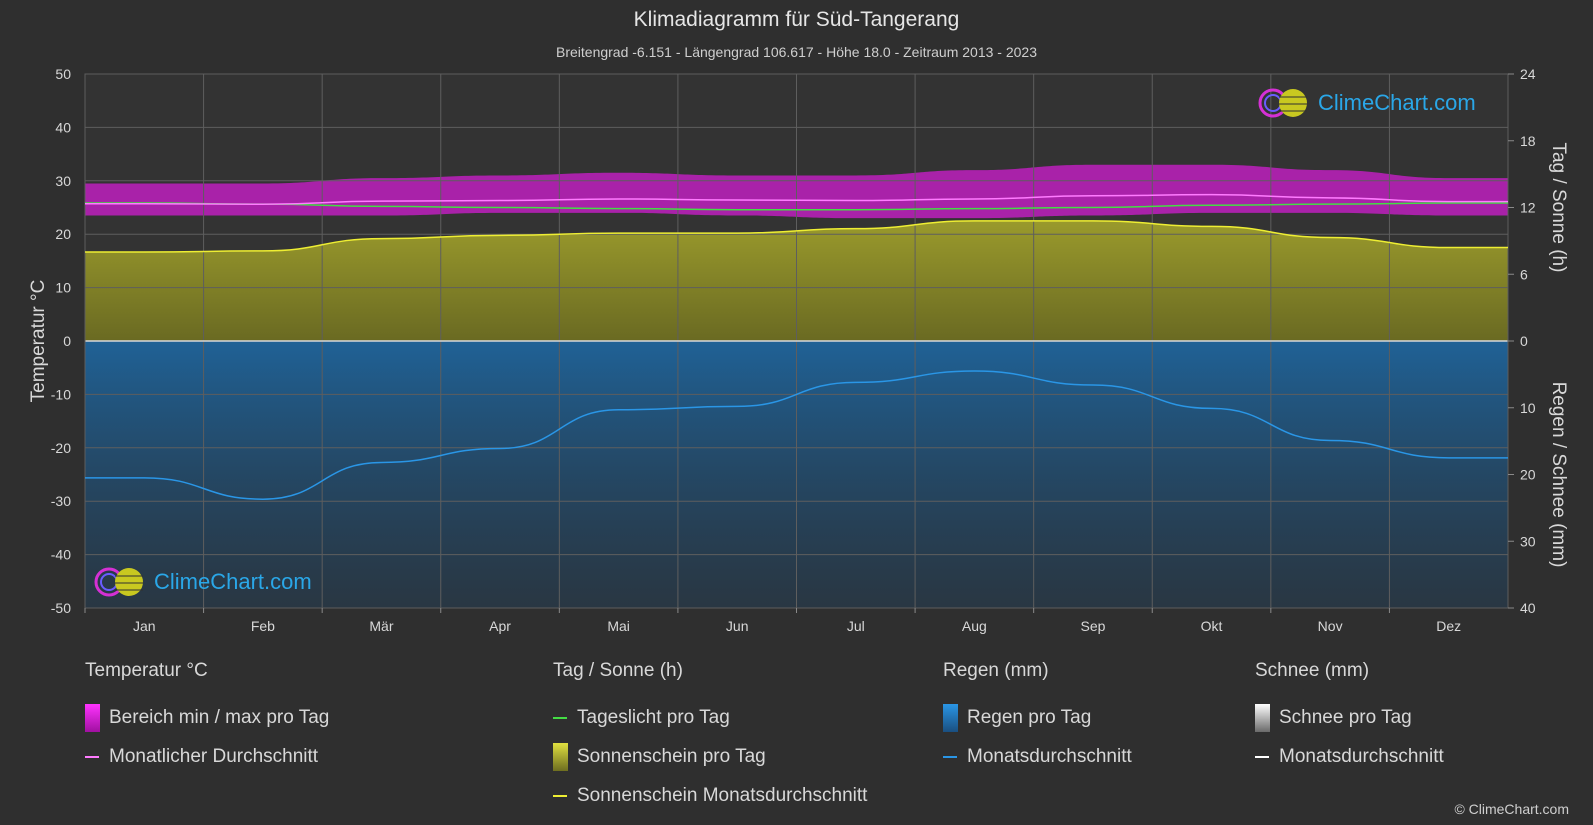 Image resolution: width=1593 pixels, height=825 pixels. I want to click on x-tick-label: Jan, so click(144, 626).